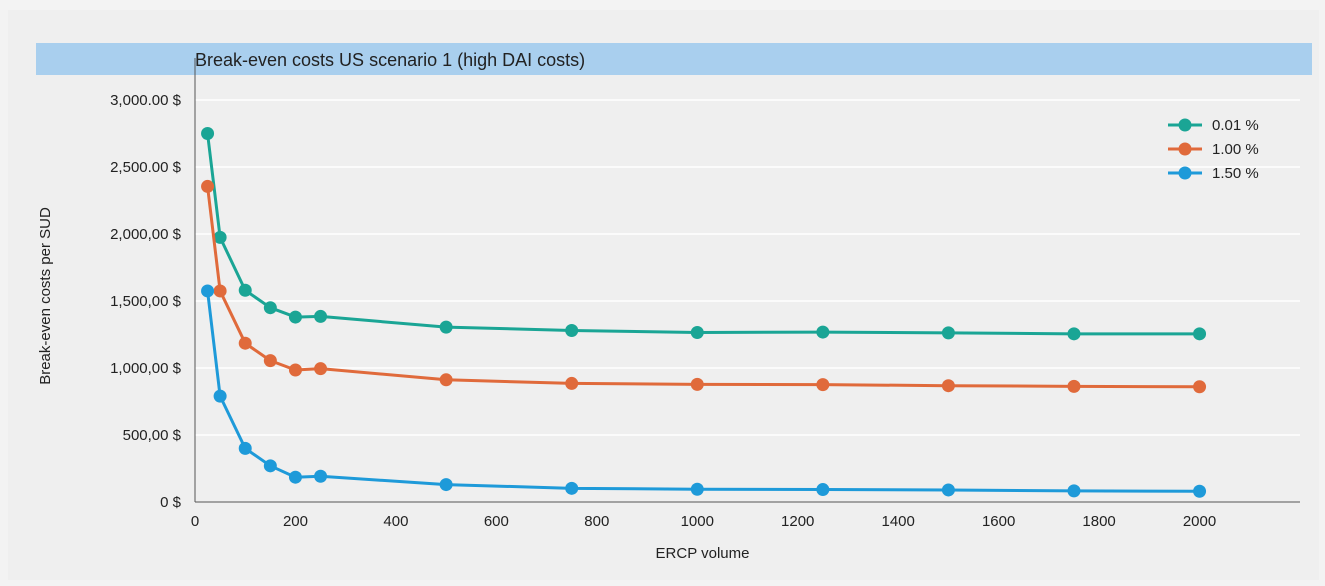  What do you see at coordinates (897, 521) in the screenshot?
I see `x-tick-label: 1400` at bounding box center [897, 521].